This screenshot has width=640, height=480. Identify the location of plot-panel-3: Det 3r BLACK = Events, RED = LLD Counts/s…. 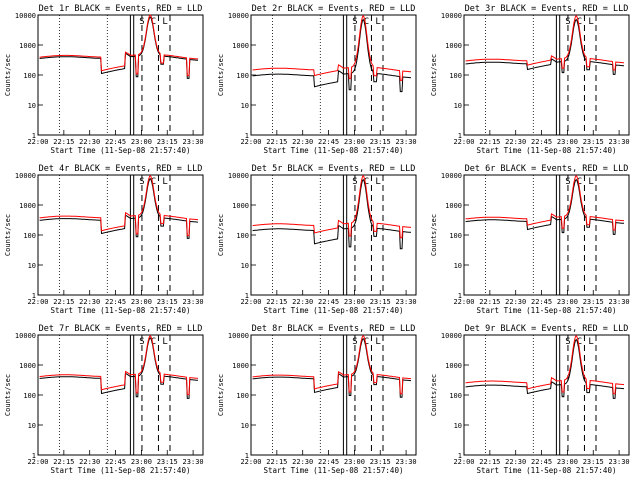
(530, 79).